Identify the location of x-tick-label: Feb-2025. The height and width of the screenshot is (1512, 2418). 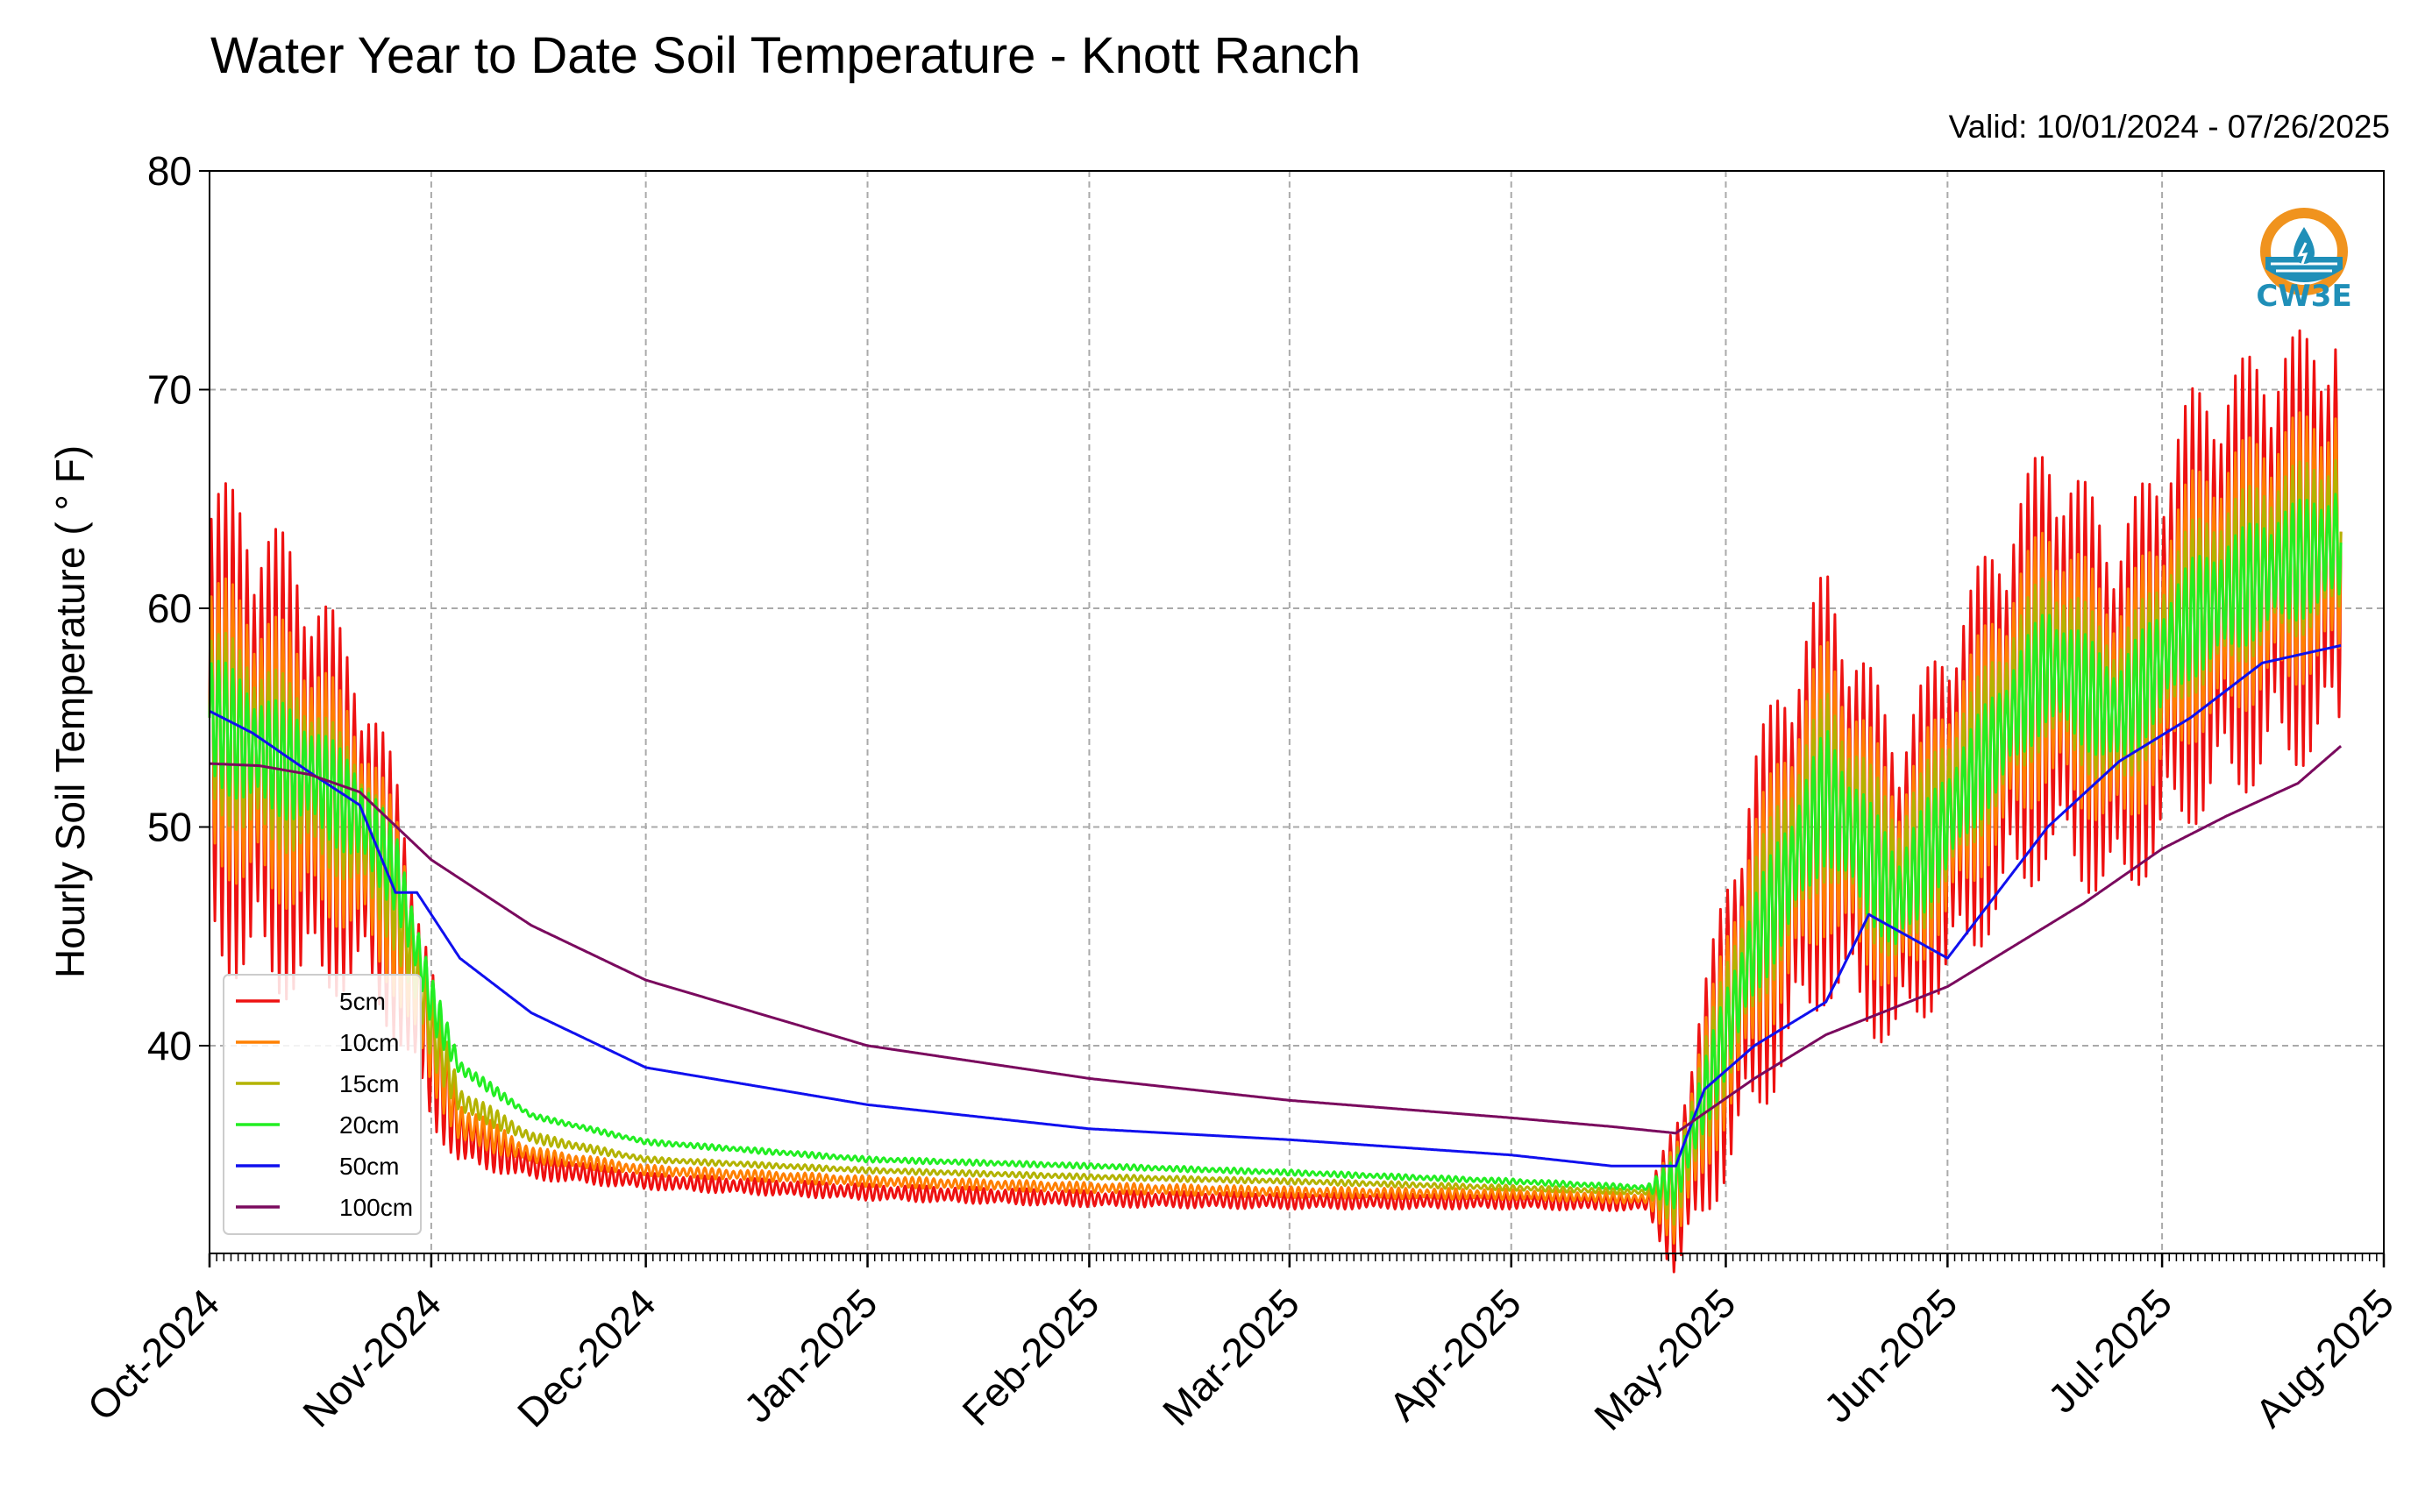
(1030, 1357).